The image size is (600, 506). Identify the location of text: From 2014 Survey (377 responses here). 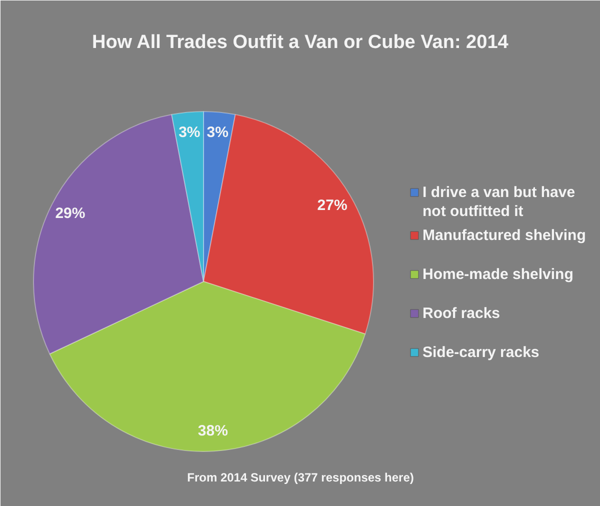
(300, 477).